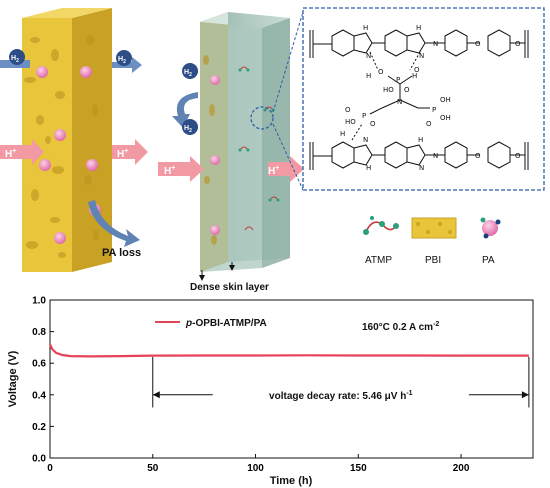 Image resolution: width=550 pixels, height=488 pixels. Describe the element at coordinates (433, 260) in the screenshot. I see `legend-pbi-label: PBI` at that location.